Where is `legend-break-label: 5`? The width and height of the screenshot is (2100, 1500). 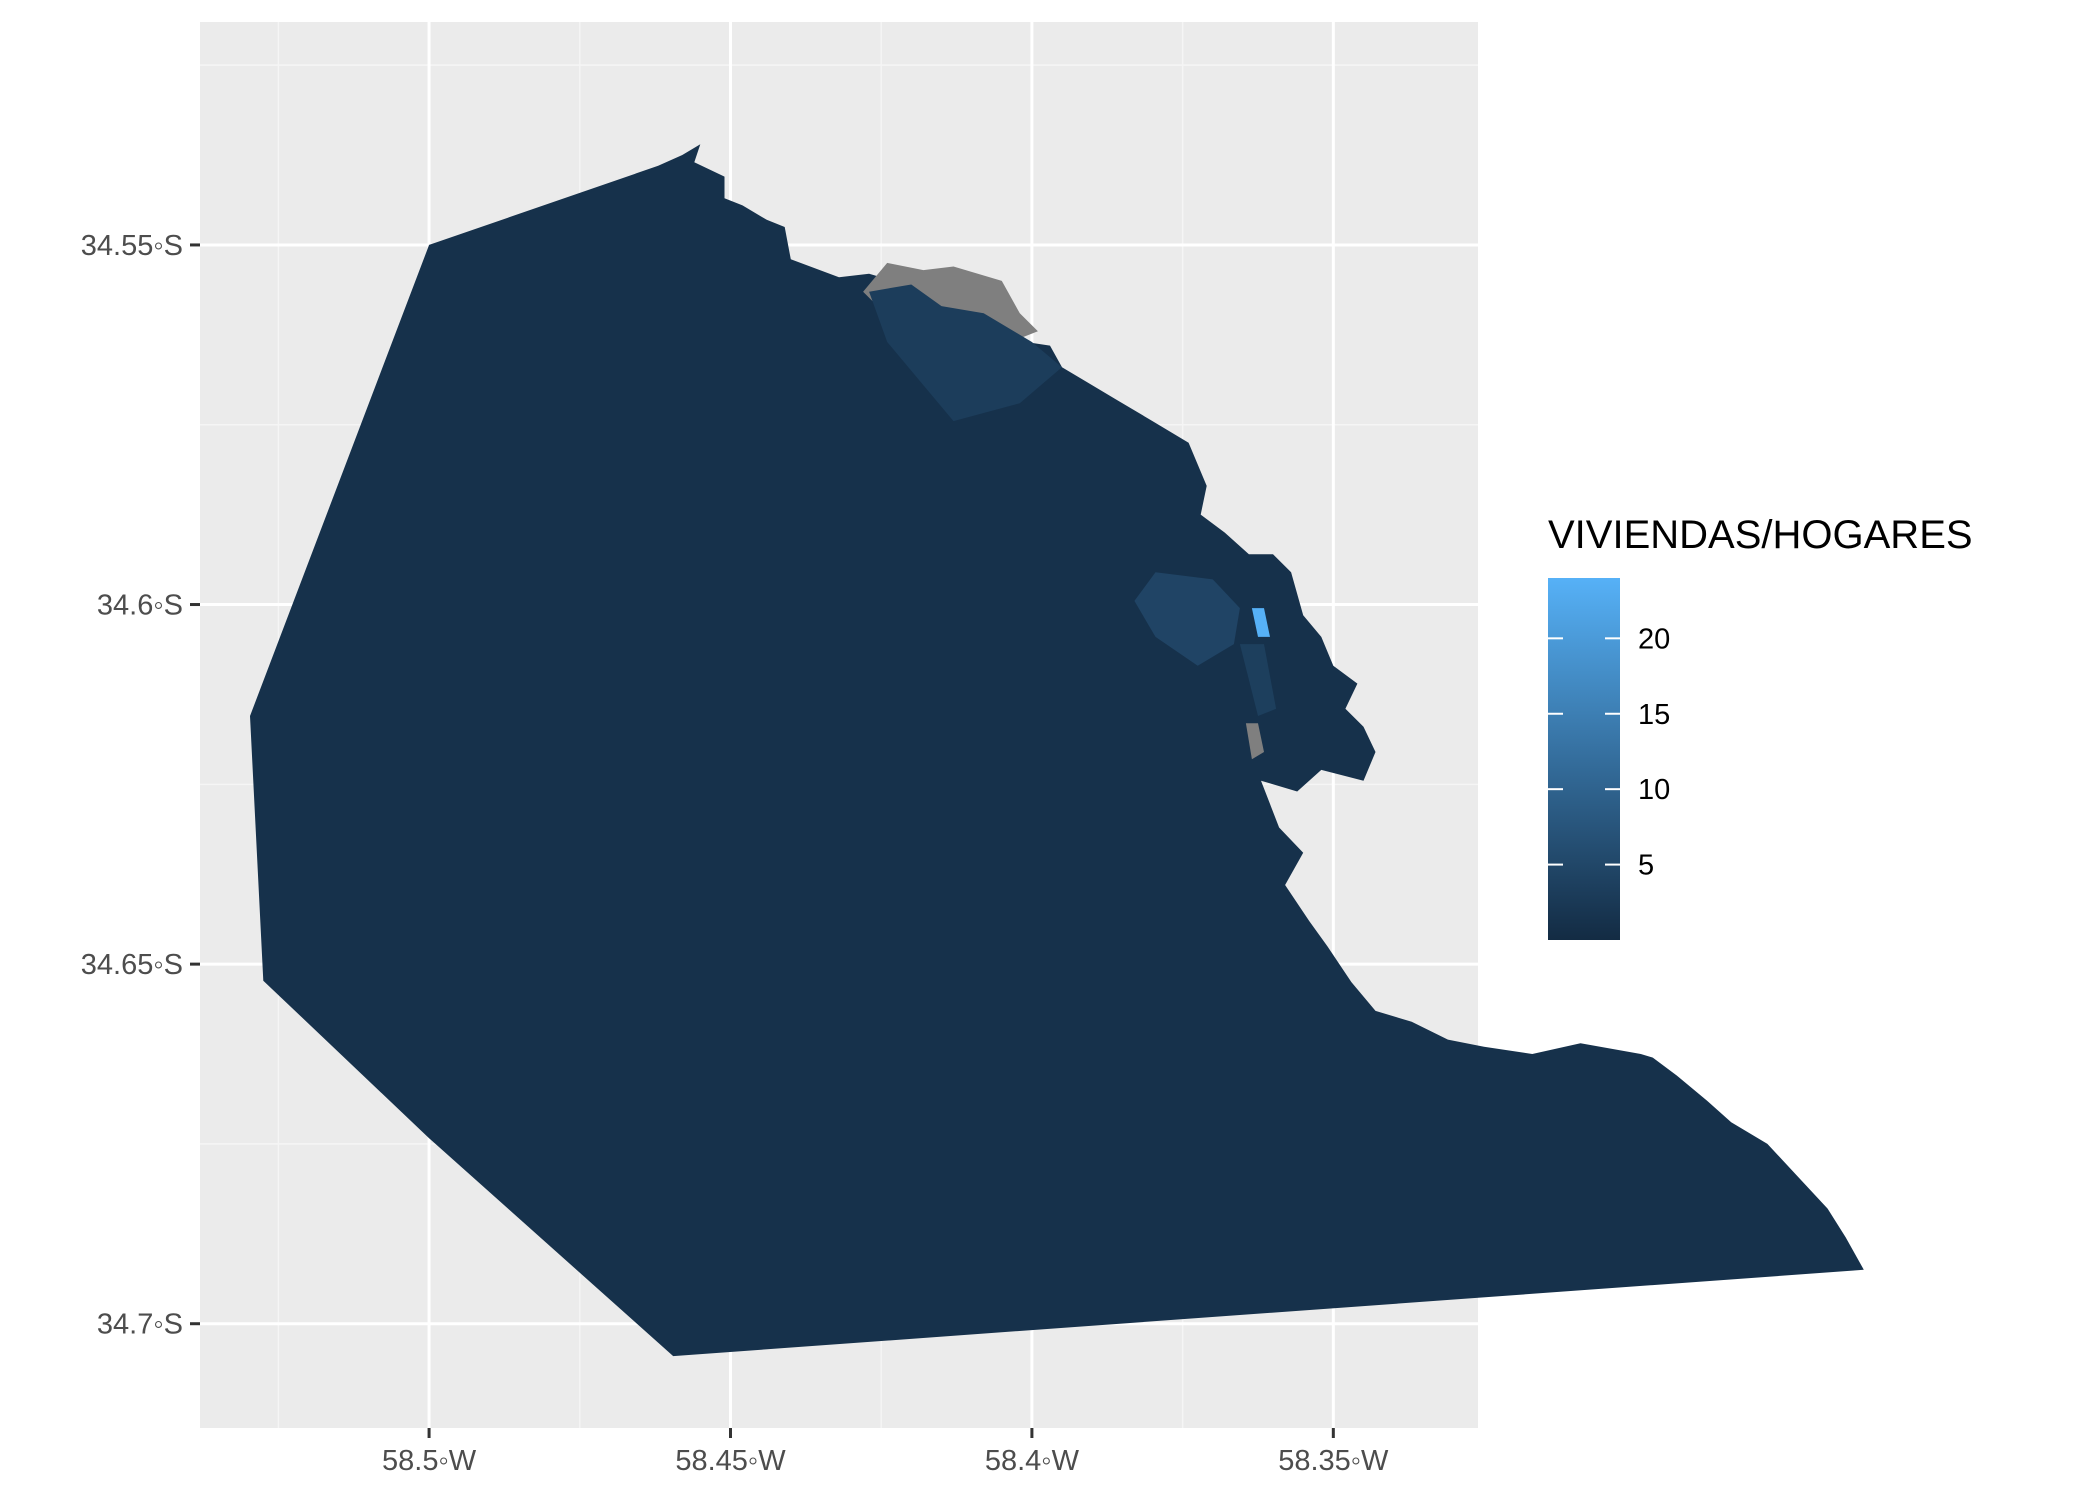 legend-break-label: 5 is located at coordinates (1646, 866).